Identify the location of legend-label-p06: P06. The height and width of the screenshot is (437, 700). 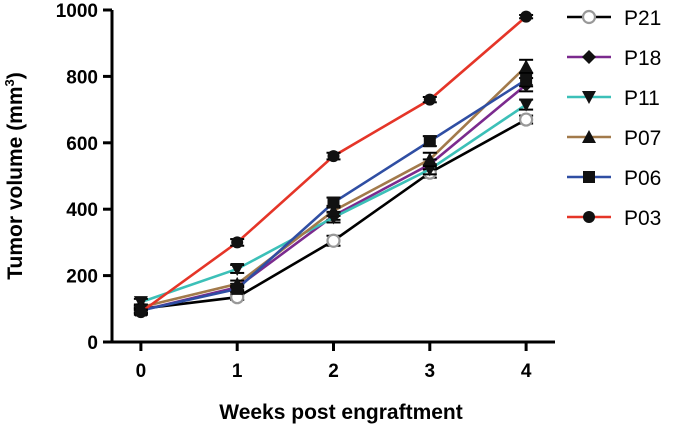
(642, 178).